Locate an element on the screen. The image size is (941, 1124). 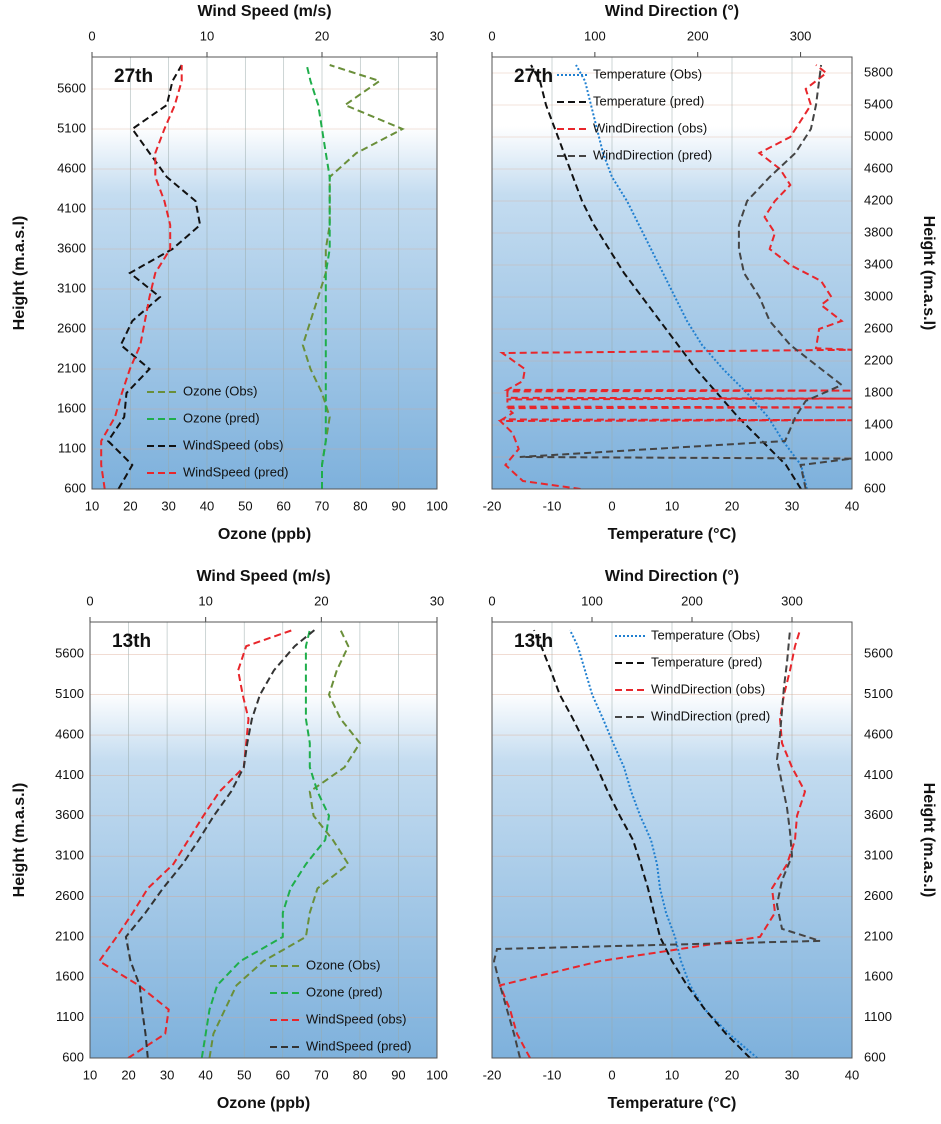
legend-label: Ozone (Obs) is located at coordinates (343, 964).